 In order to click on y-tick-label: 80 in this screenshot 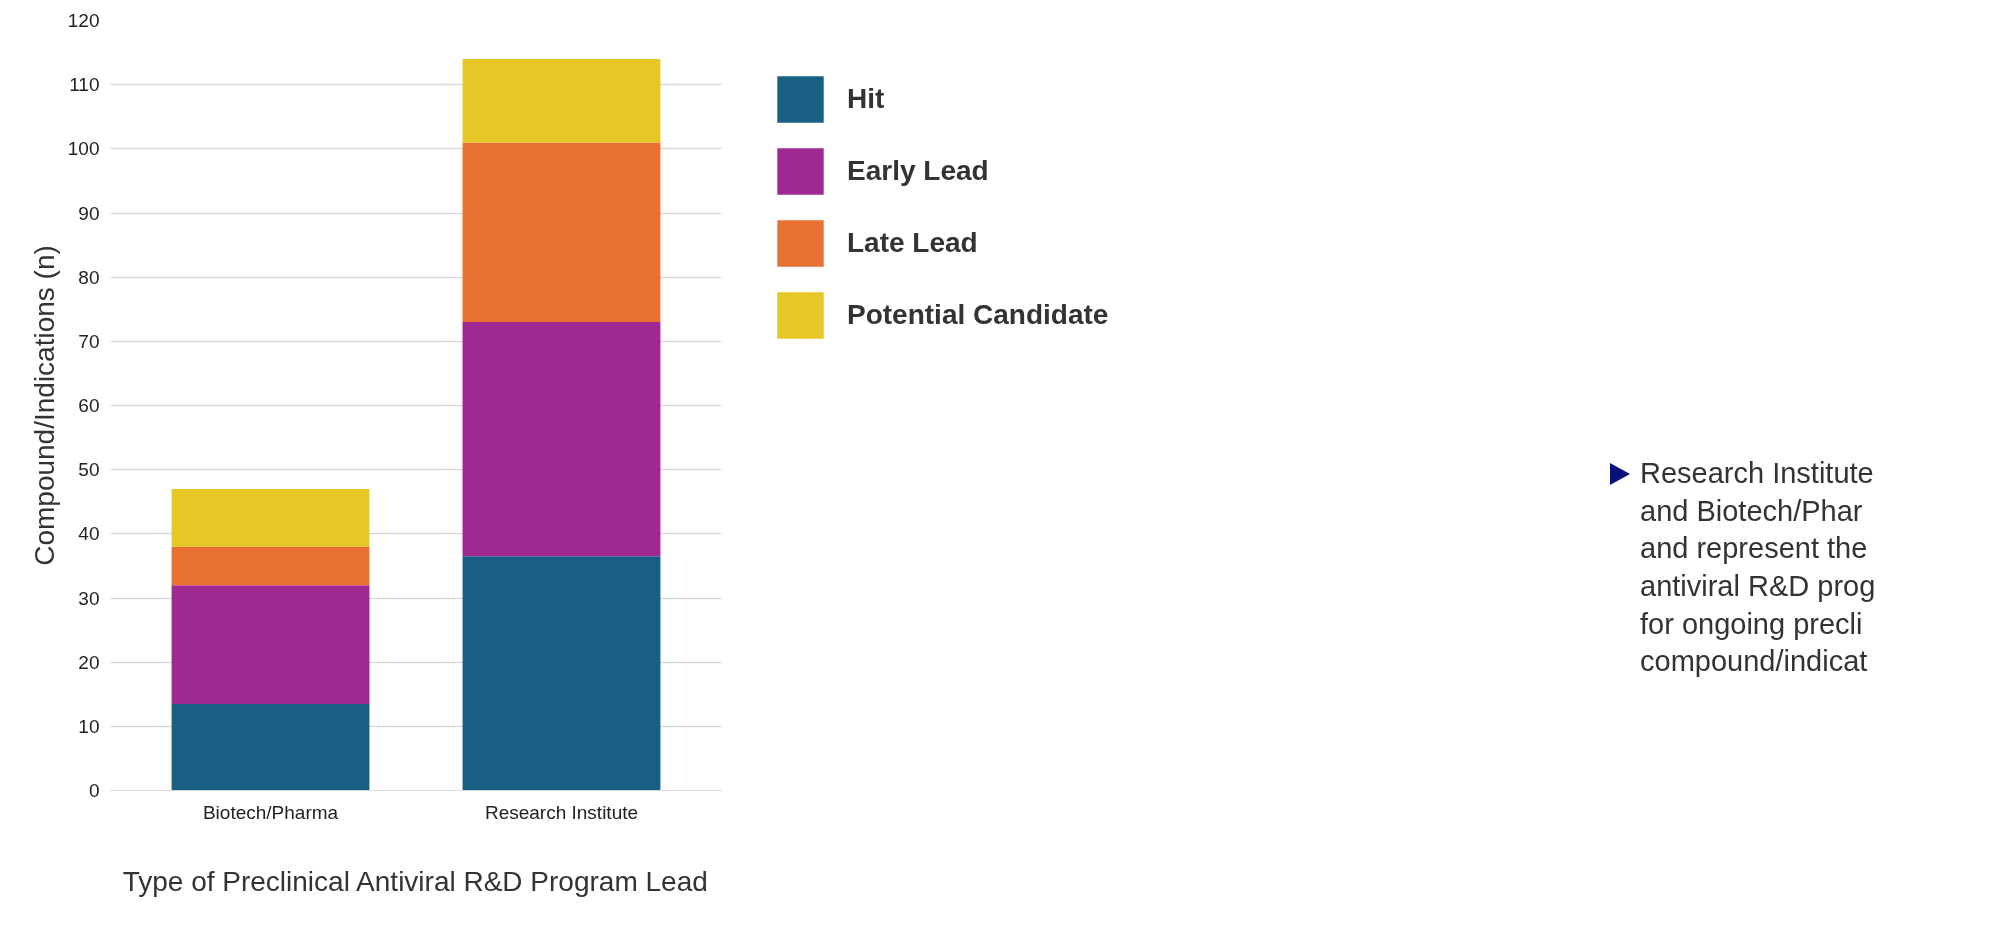, I will do `click(89, 277)`.